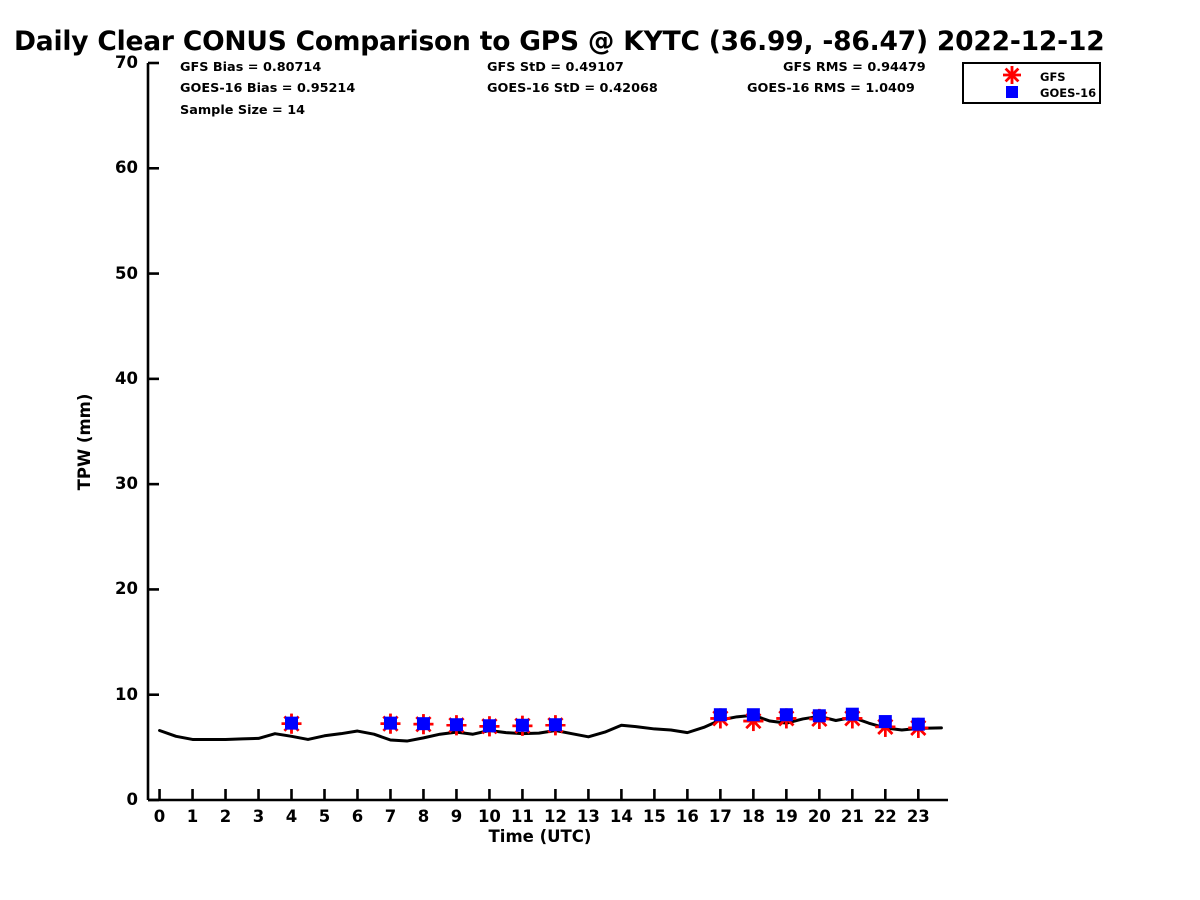  What do you see at coordinates (159, 816) in the screenshot?
I see `x-tick-label: 0` at bounding box center [159, 816].